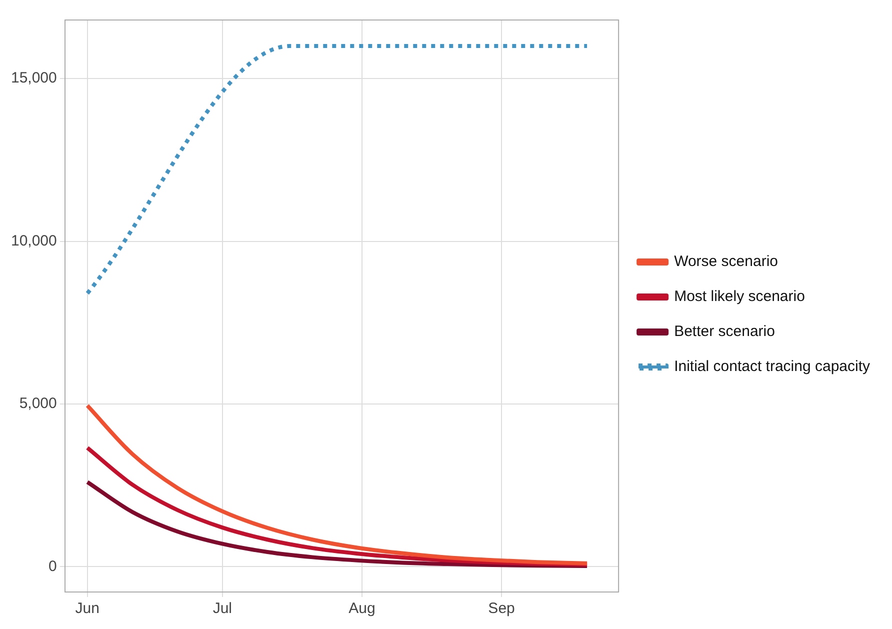 Image resolution: width=892 pixels, height=629 pixels. I want to click on y-tick-label: 10,000, so click(33, 241).